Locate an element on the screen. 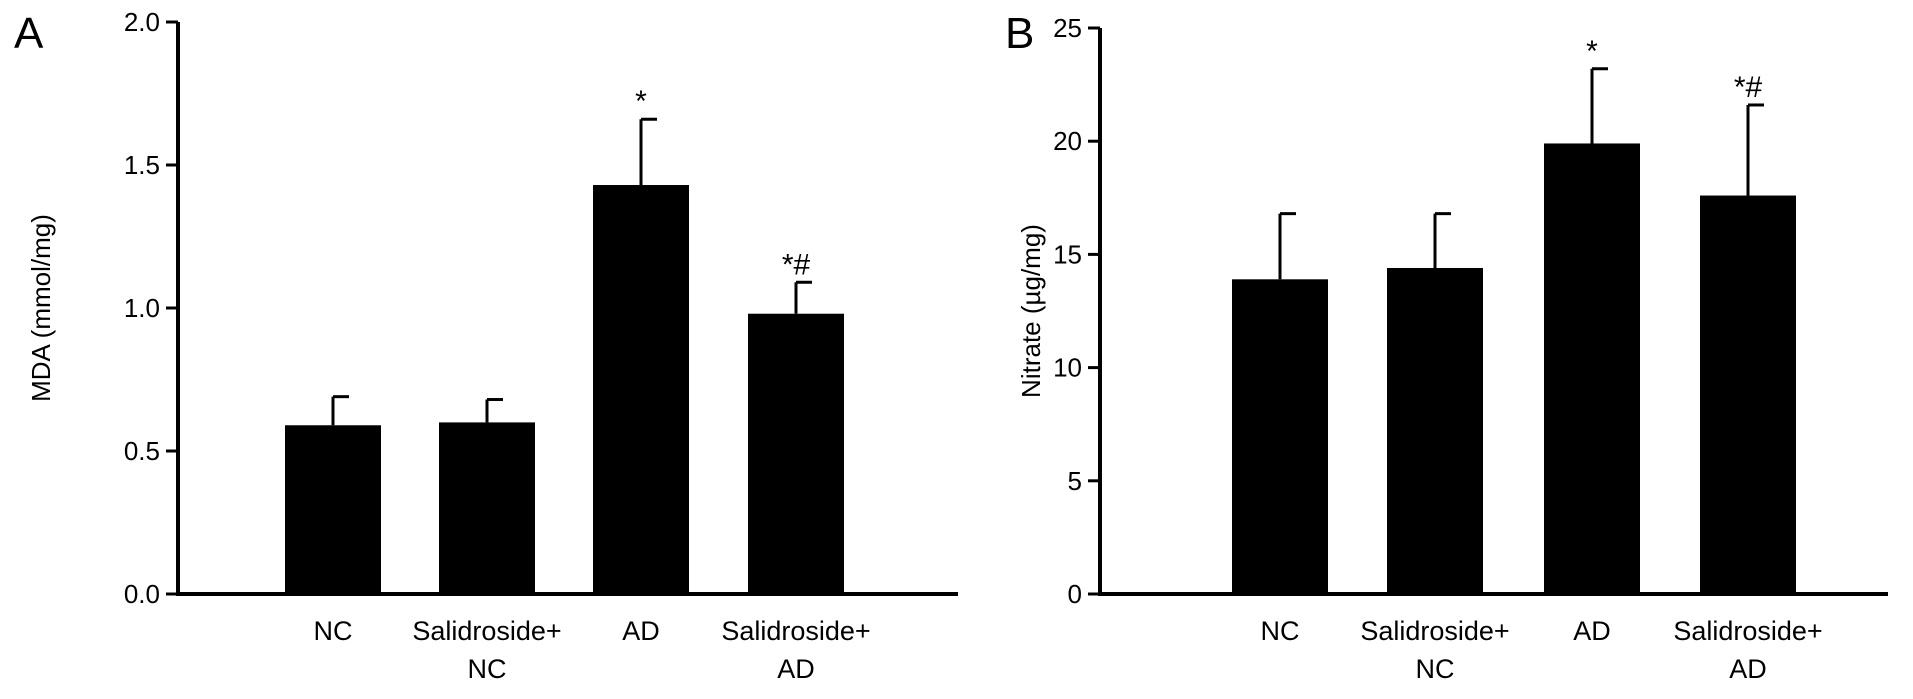  y-tick-label: 10 is located at coordinates (1067, 368).